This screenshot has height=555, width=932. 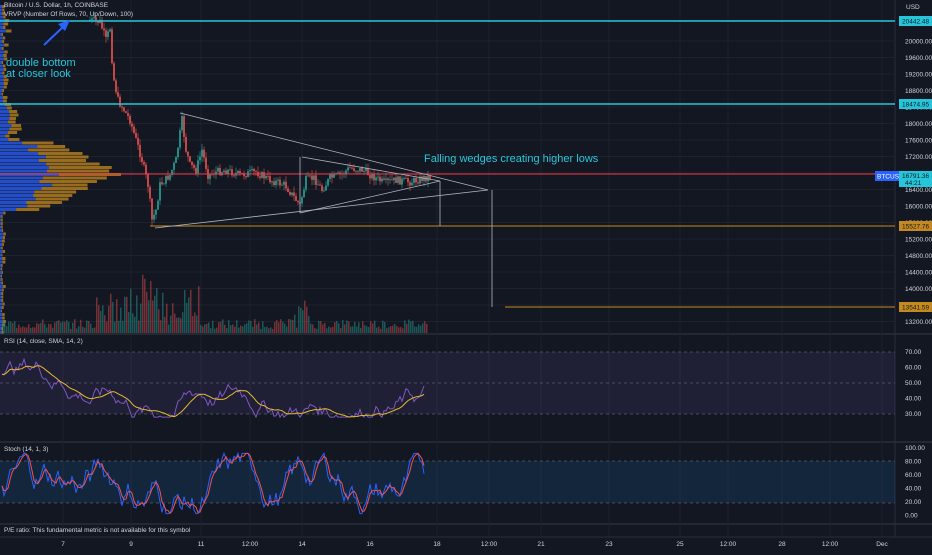 I want to click on price-tick-label: 19200.00, so click(x=918, y=75).